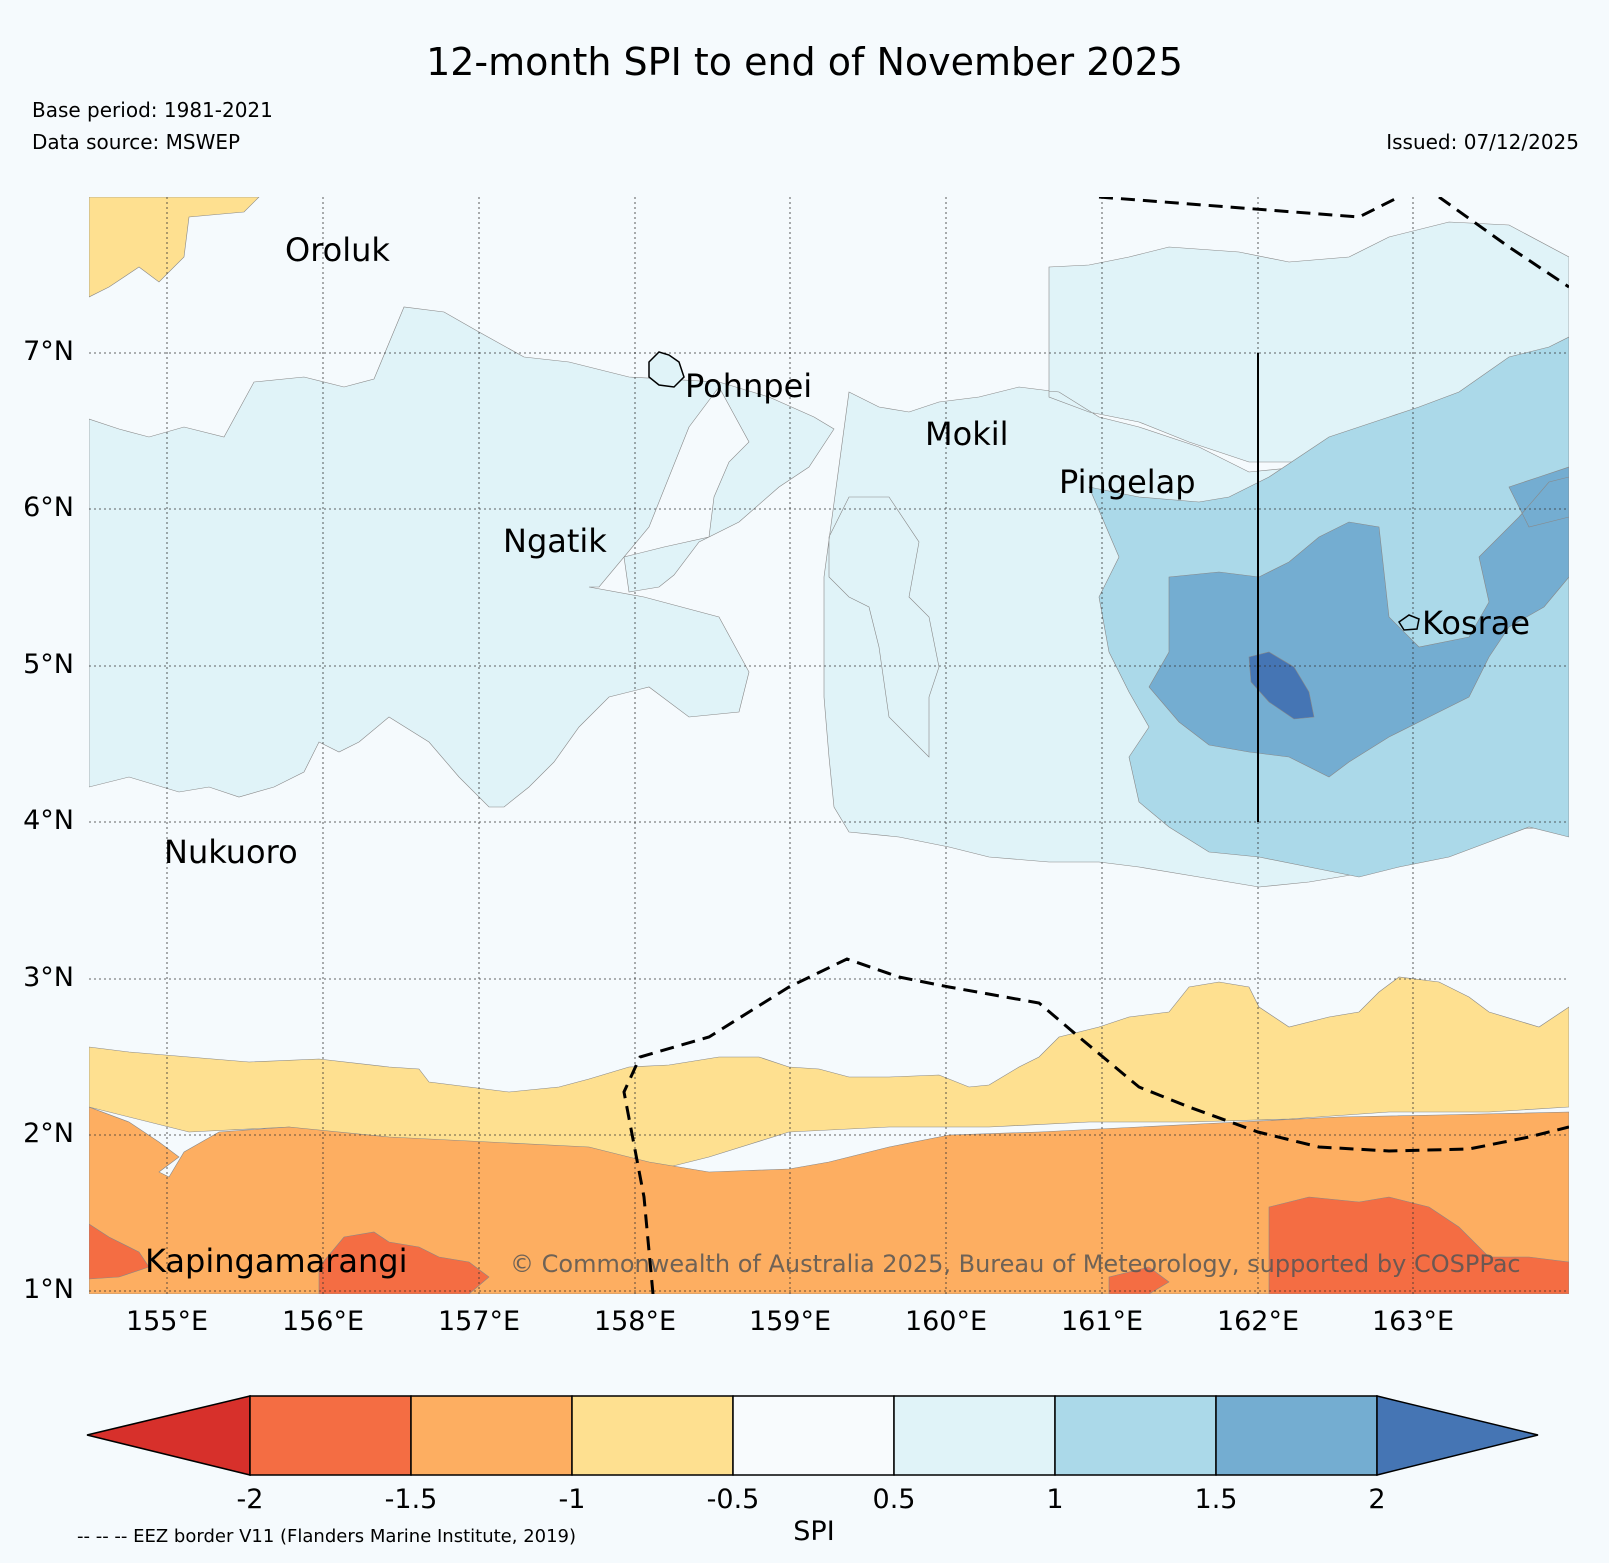 The height and width of the screenshot is (1563, 1609). What do you see at coordinates (48, 1133) in the screenshot?
I see `lat-label-2n: 2°N` at bounding box center [48, 1133].